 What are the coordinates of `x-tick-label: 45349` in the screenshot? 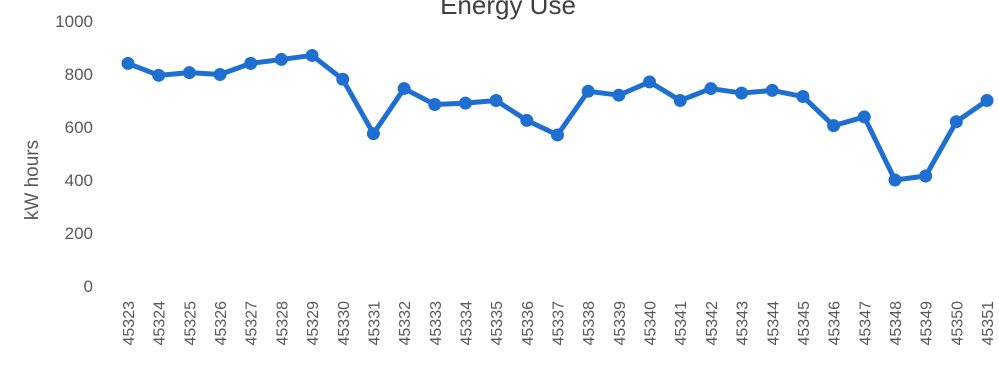 It's located at (927, 323).